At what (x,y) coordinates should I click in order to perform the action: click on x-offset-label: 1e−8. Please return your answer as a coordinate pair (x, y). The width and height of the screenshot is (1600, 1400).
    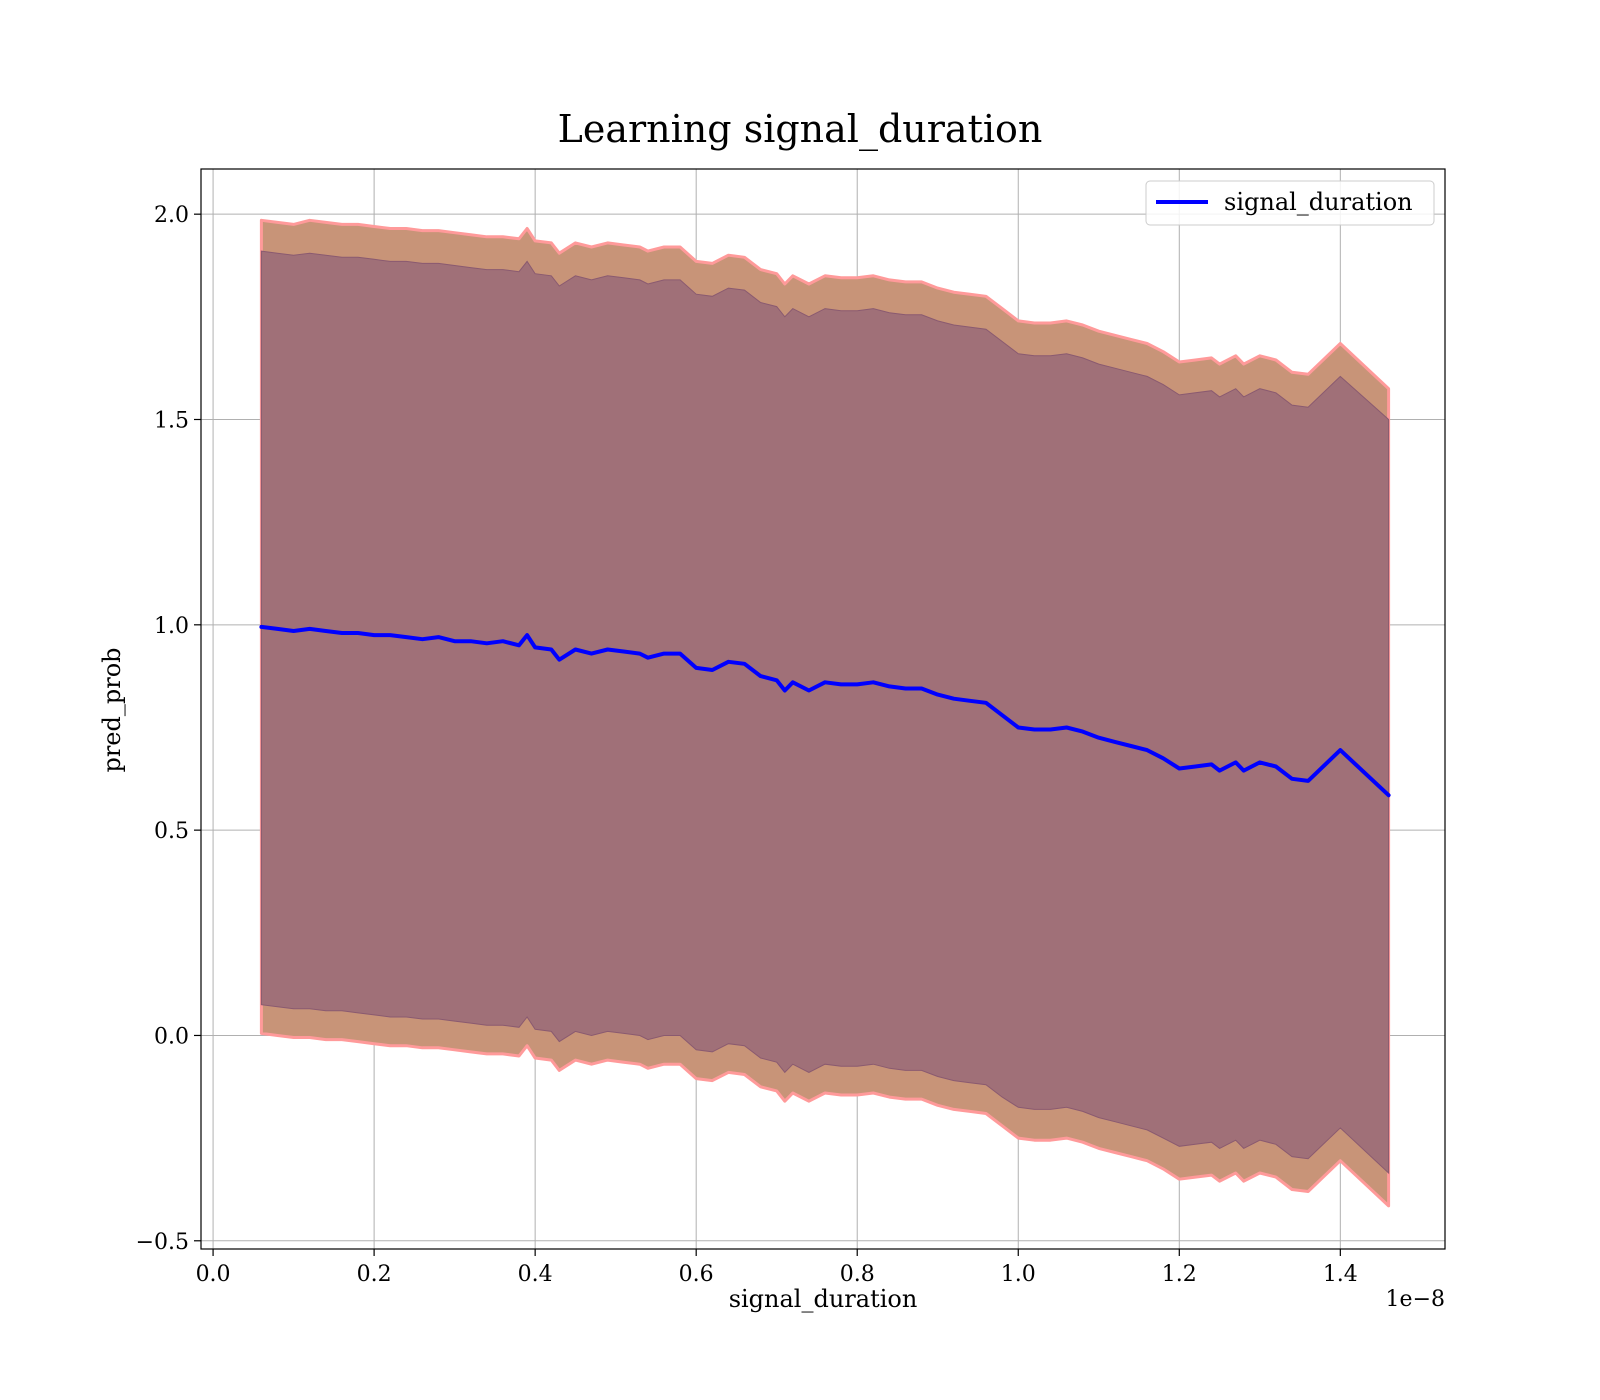
    Looking at the image, I should click on (1415, 1299).